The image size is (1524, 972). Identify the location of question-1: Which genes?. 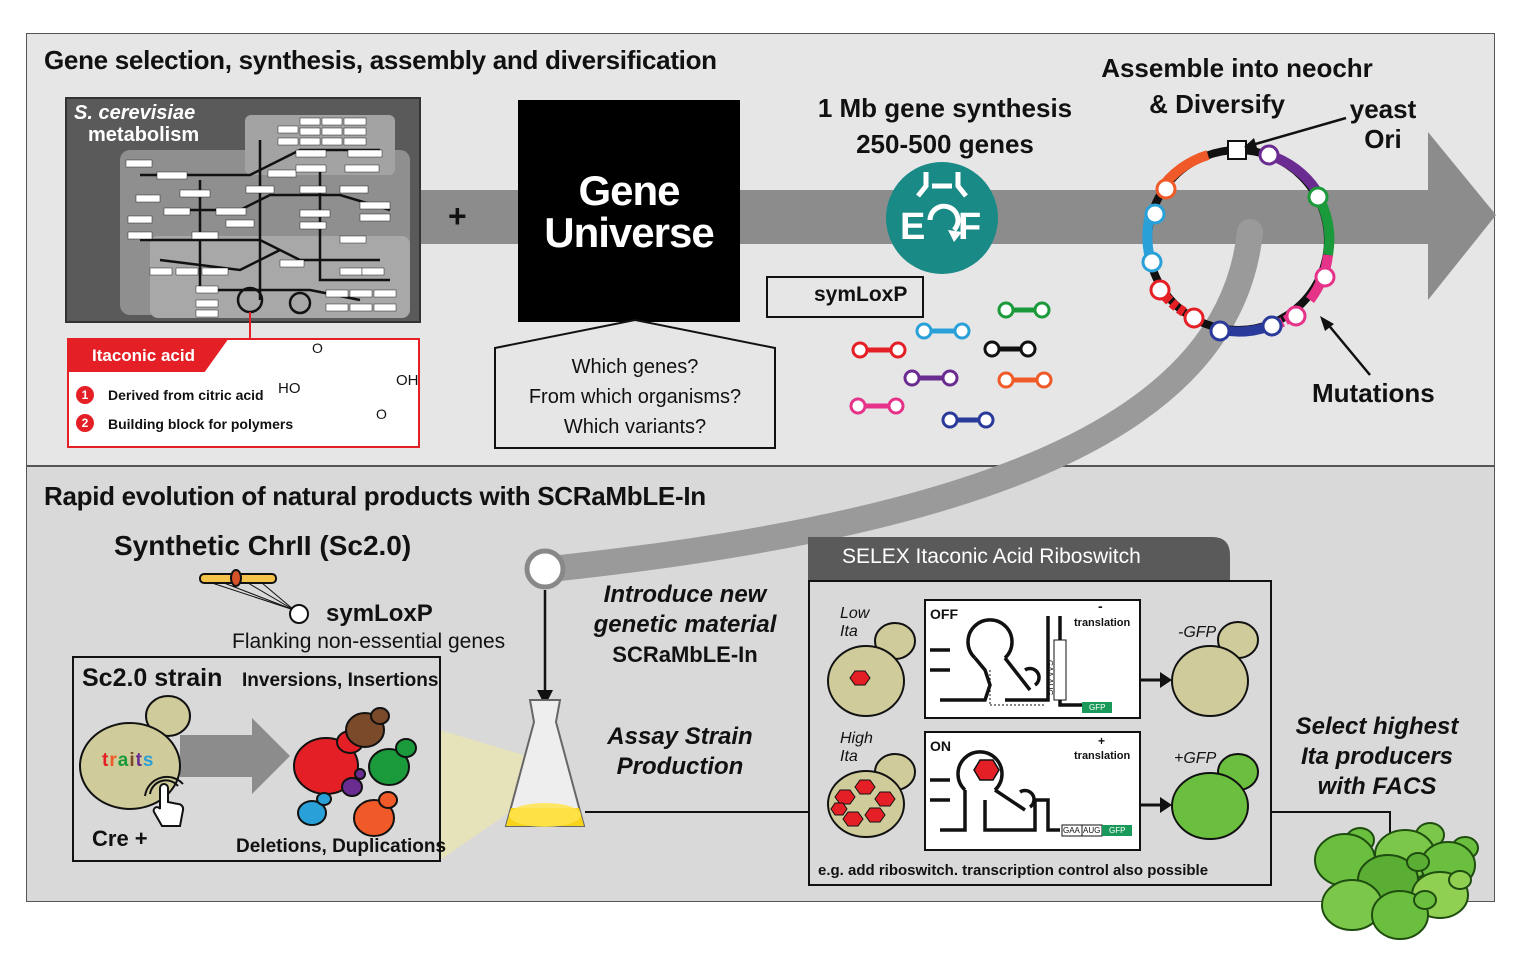
(635, 367).